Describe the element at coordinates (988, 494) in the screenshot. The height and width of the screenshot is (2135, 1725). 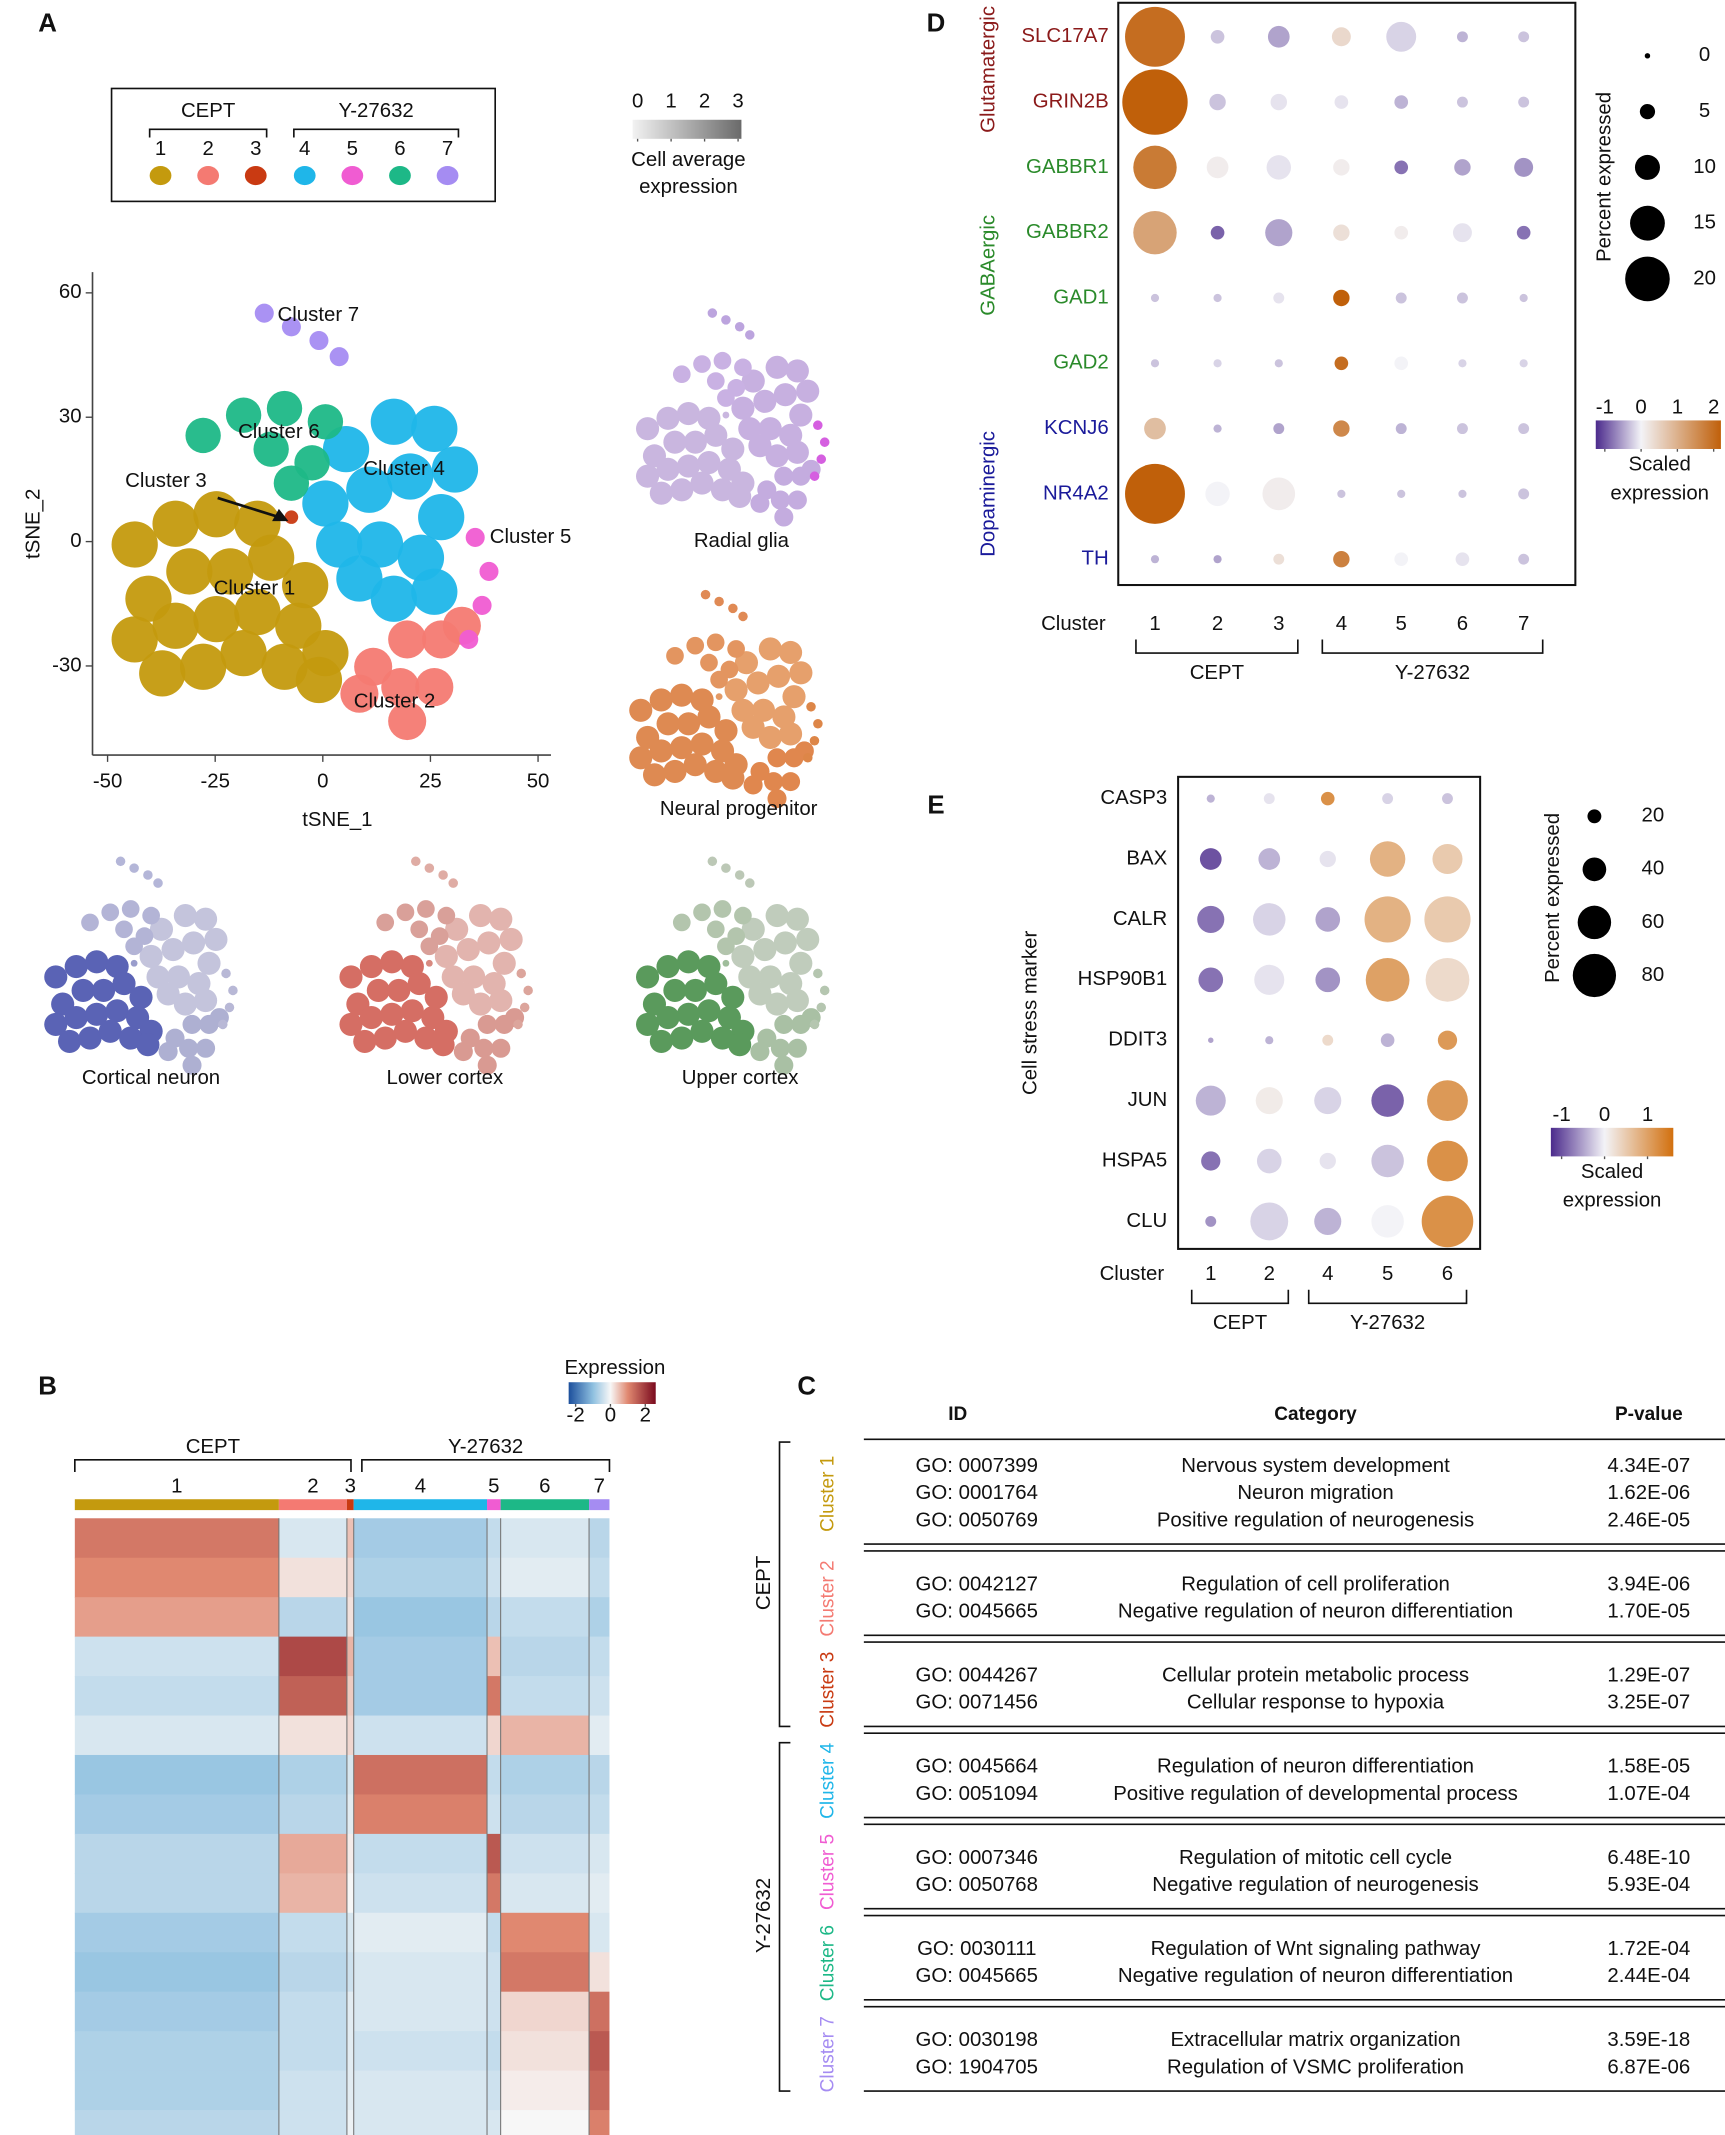
I see `row-group-label: Dopaminergic` at that location.